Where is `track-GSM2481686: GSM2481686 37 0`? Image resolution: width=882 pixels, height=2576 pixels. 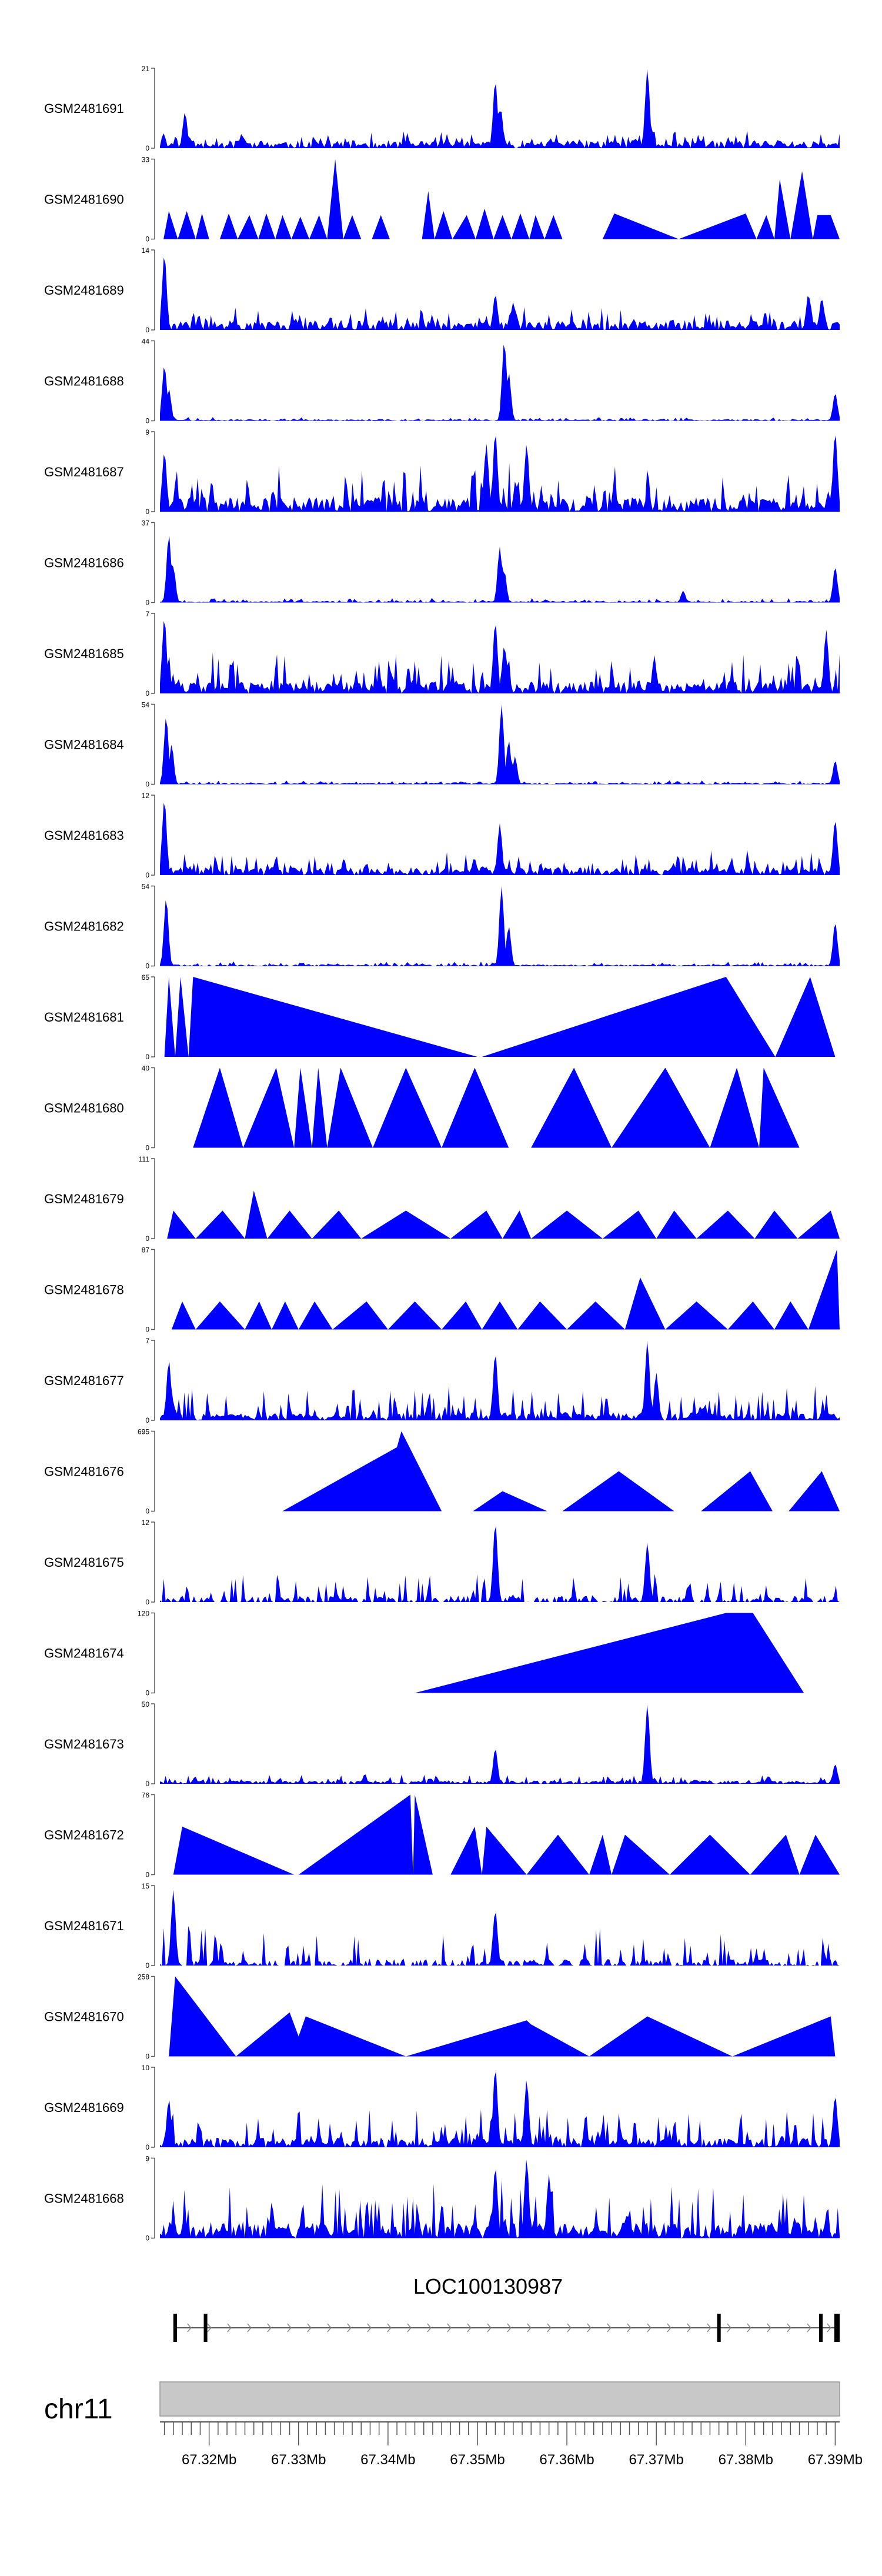
track-GSM2481686: GSM2481686 37 0 is located at coordinates (442, 563).